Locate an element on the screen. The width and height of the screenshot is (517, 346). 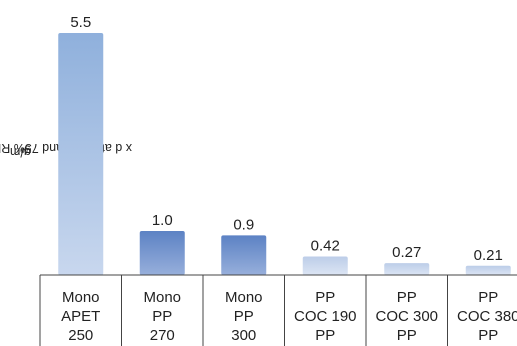
category-label-line: COC 300 is located at coordinates (406, 316).